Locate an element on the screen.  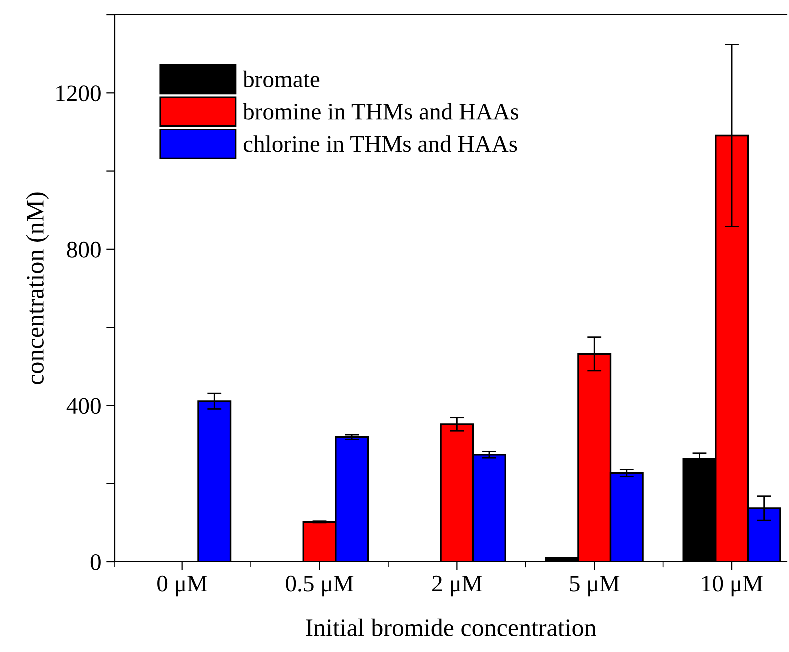
x-tick-label: 0 μM is located at coordinates (183, 586).